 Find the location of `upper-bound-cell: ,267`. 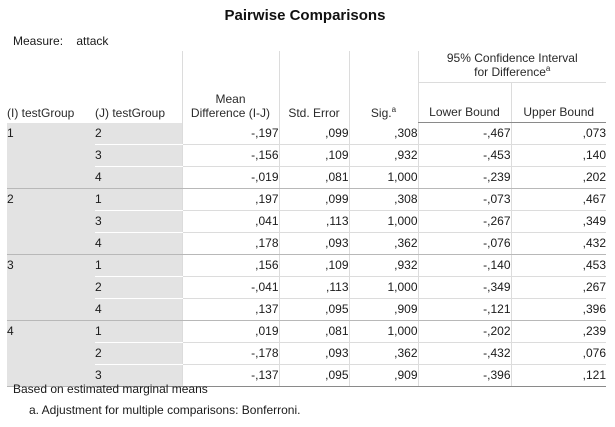

upper-bound-cell: ,267 is located at coordinates (558, 287).